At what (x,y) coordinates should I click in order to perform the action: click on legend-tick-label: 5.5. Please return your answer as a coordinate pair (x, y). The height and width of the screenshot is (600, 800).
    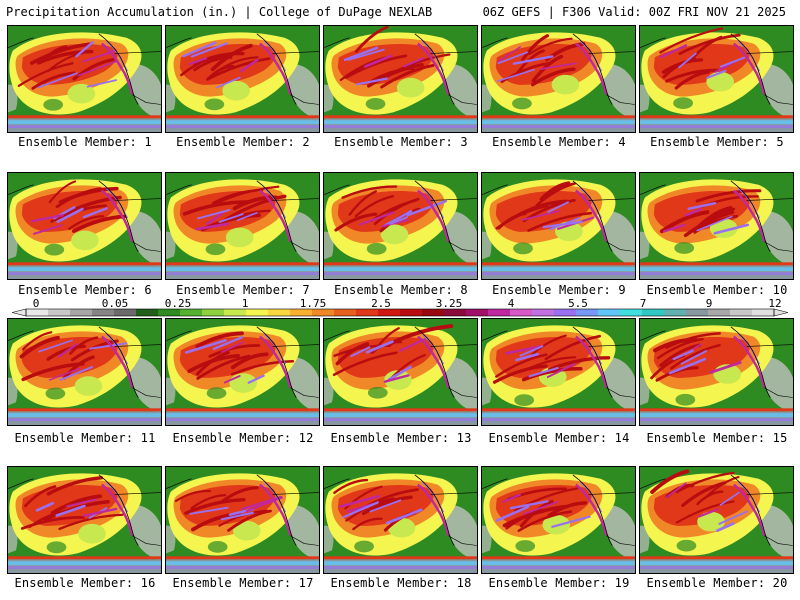
    Looking at the image, I should click on (578, 304).